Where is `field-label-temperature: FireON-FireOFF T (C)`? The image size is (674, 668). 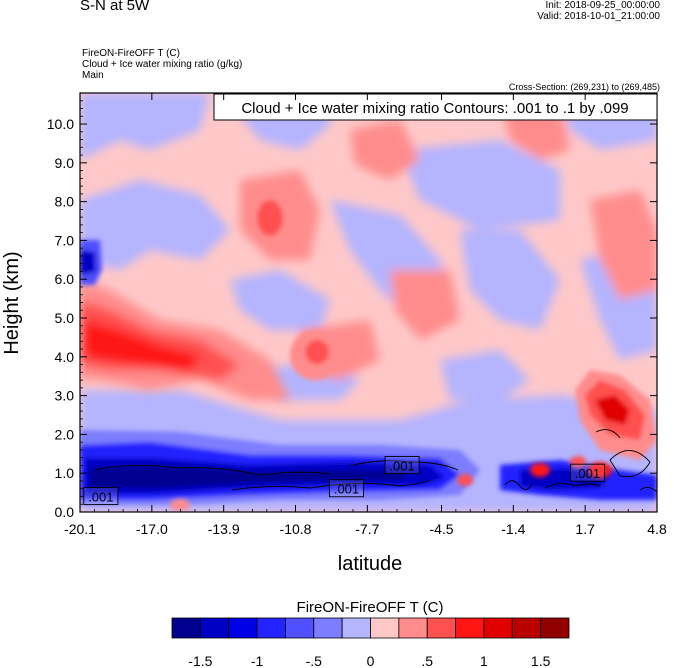 field-label-temperature: FireON-FireOFF T (C) is located at coordinates (131, 53).